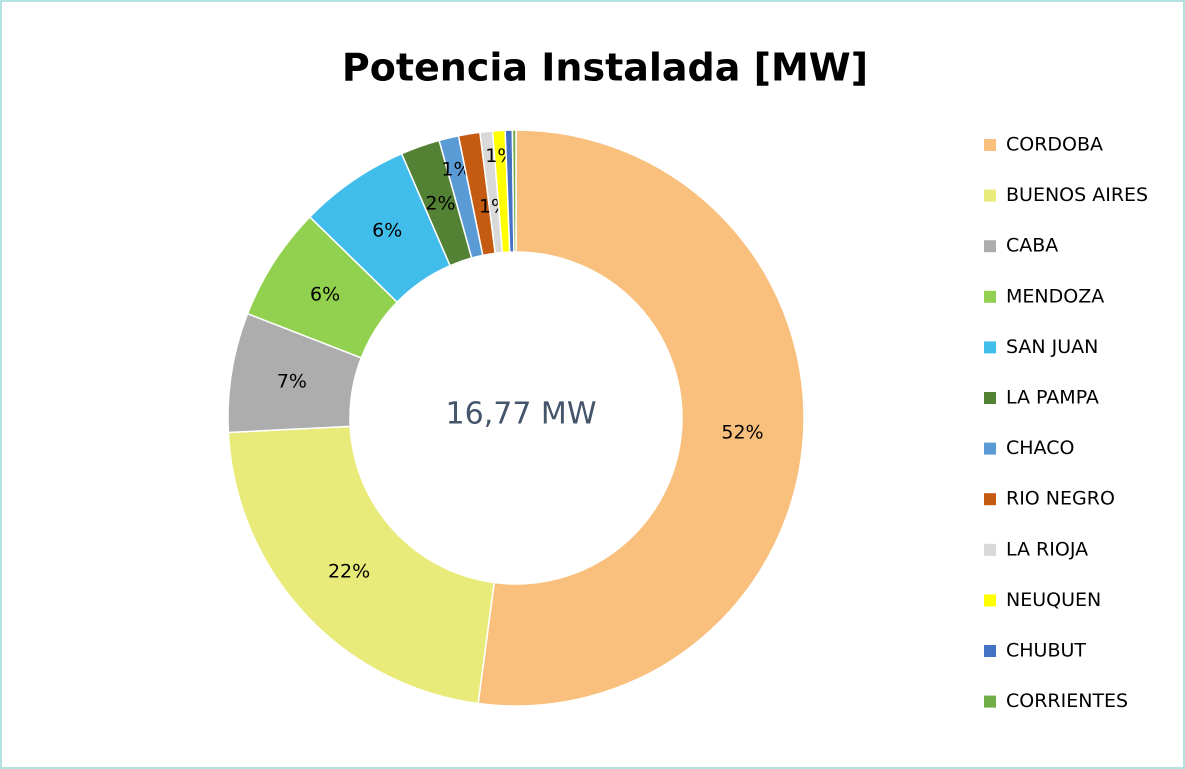 This screenshot has width=1185, height=769. What do you see at coordinates (1046, 651) in the screenshot?
I see `legend-label: CHUBUT` at bounding box center [1046, 651].